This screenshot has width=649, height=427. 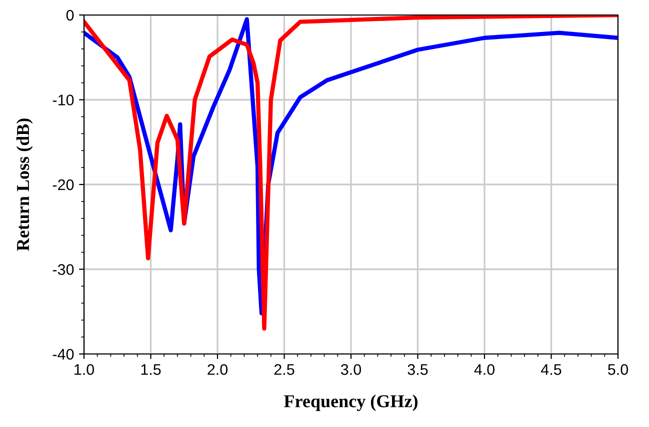 I want to click on x-tick-label: 3.5, so click(x=418, y=369).